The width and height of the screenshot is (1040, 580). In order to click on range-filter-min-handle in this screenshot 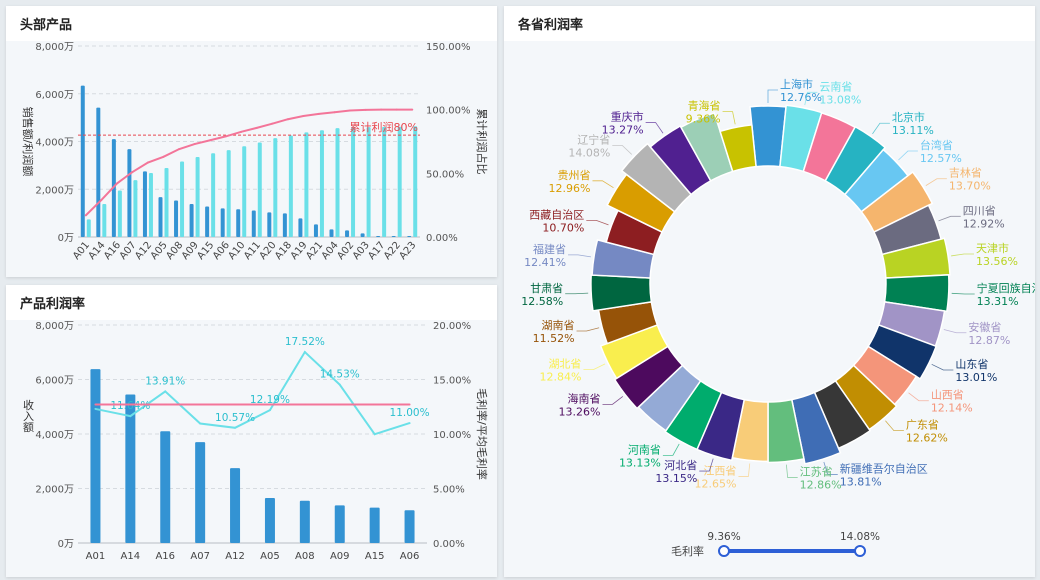, I will do `click(724, 551)`.